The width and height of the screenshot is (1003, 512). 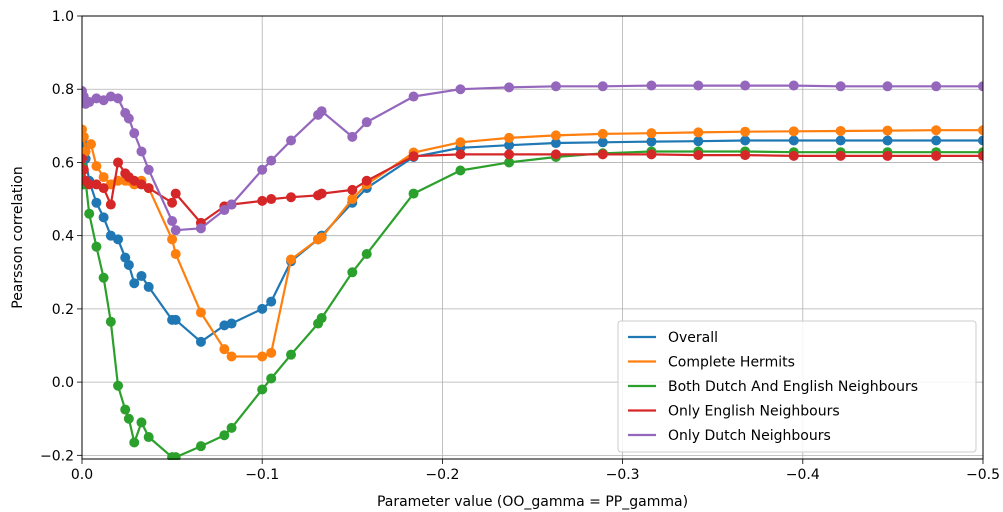 I want to click on x-tick-label: −0.3, so click(x=623, y=475).